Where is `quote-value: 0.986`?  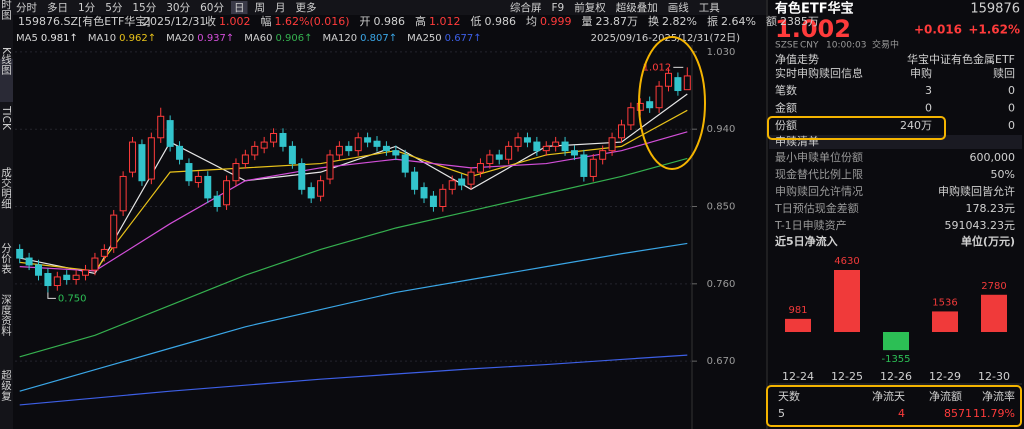 quote-value: 0.986 is located at coordinates (390, 21).